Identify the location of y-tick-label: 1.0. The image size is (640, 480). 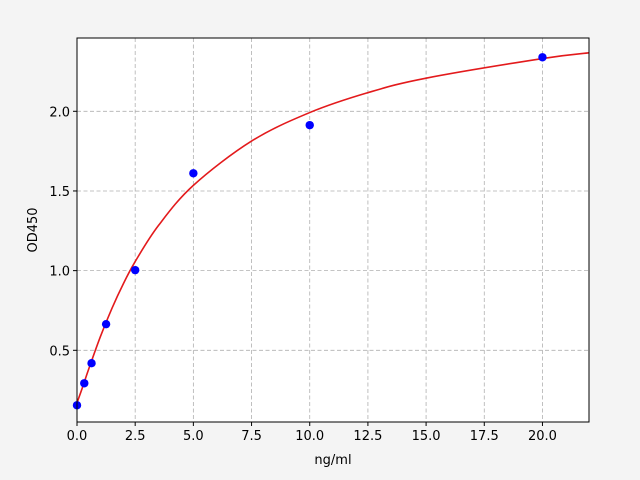
(59, 272).